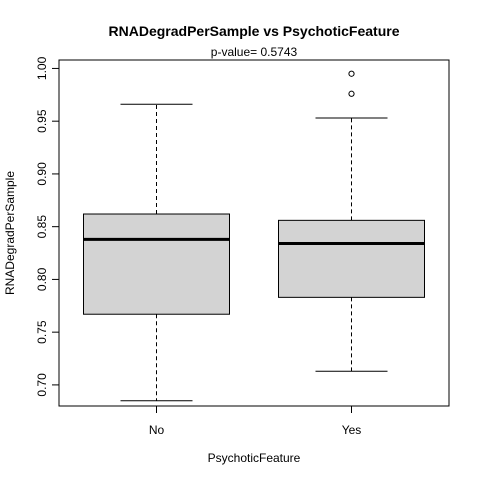 Image resolution: width=480 pixels, height=480 pixels. Describe the element at coordinates (10, 233) in the screenshot. I see `y-axis-label: RNADegradPerSample` at that location.